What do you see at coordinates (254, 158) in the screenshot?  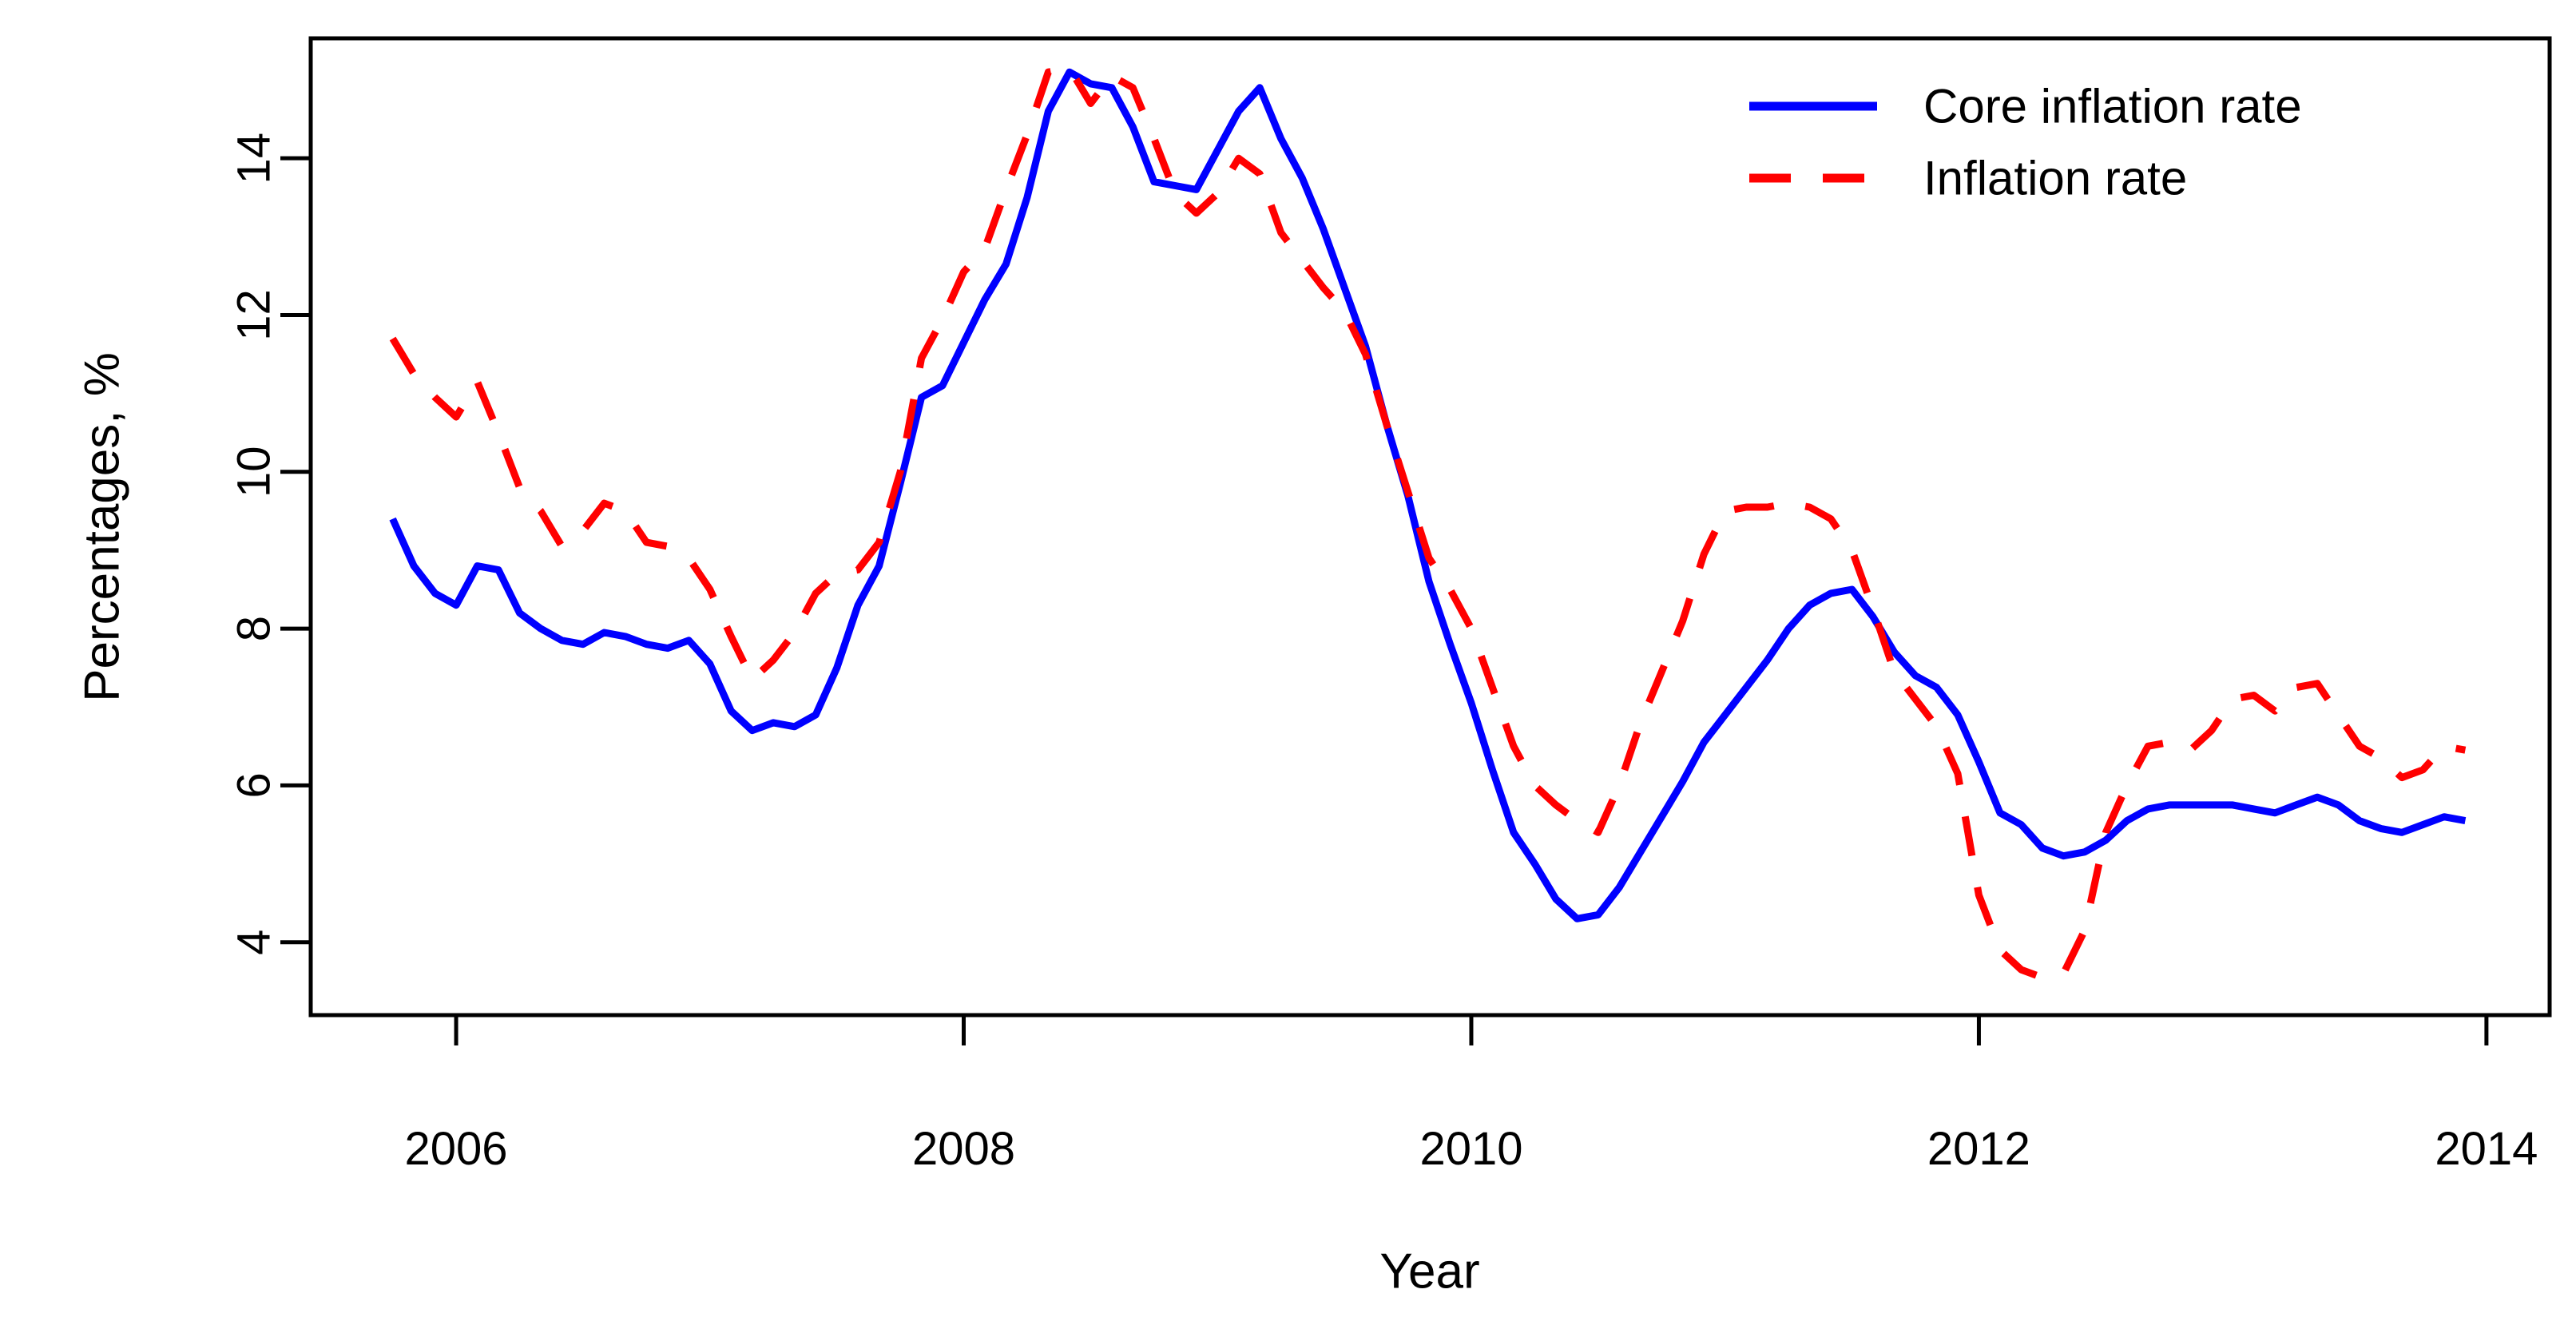 I see `y-tick-label-14: 14` at bounding box center [254, 158].